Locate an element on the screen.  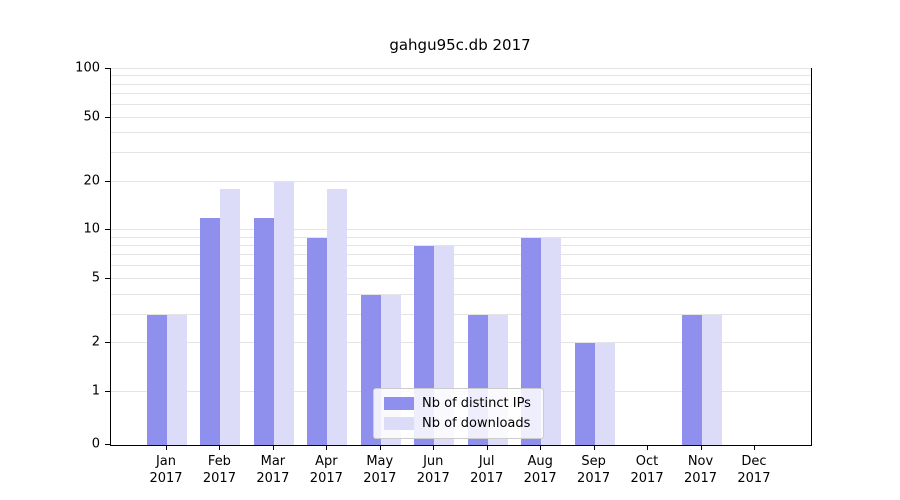
x-tick-label-may: May 2017 is located at coordinates (380, 471).